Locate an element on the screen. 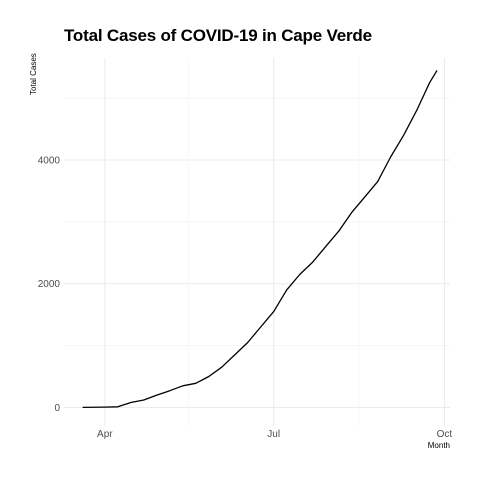 The width and height of the screenshot is (480, 480). x-tick-labels: Apr Jul Oct is located at coordinates (274, 434).